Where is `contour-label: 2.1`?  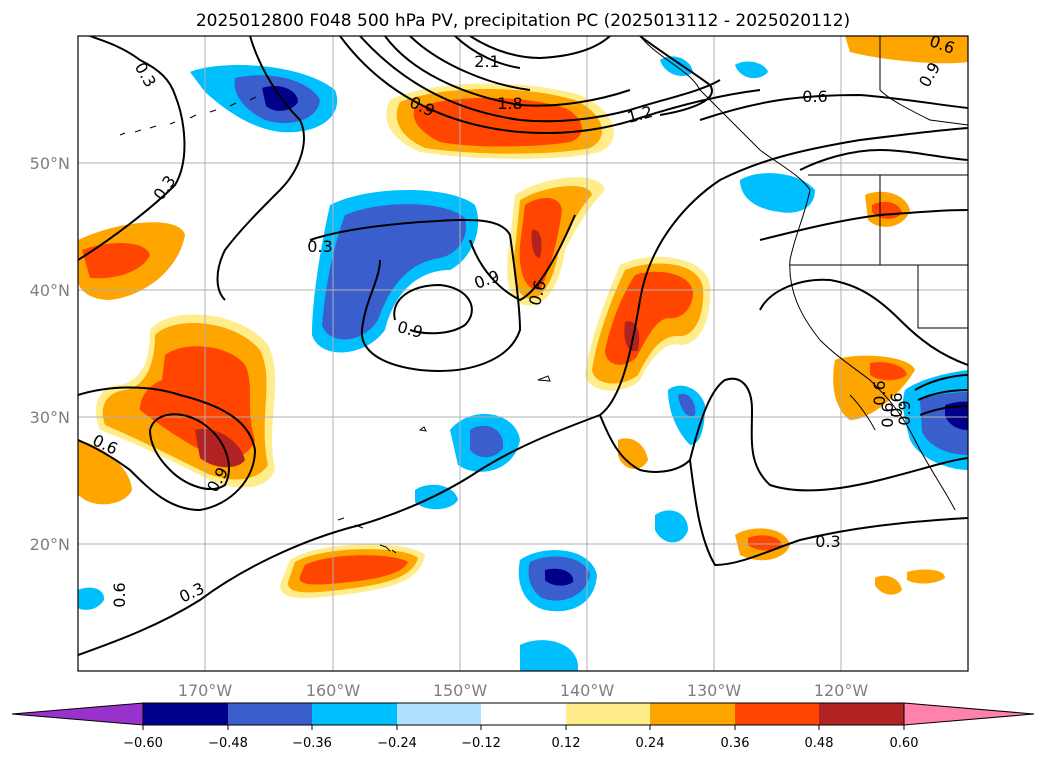 contour-label: 2.1 is located at coordinates (486, 61).